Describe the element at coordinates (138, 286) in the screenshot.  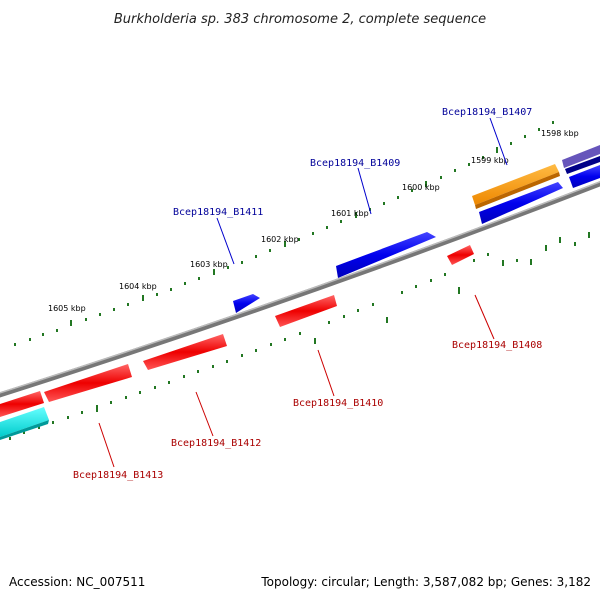
I see `kbp-label-1604: 1604 kbp` at that location.